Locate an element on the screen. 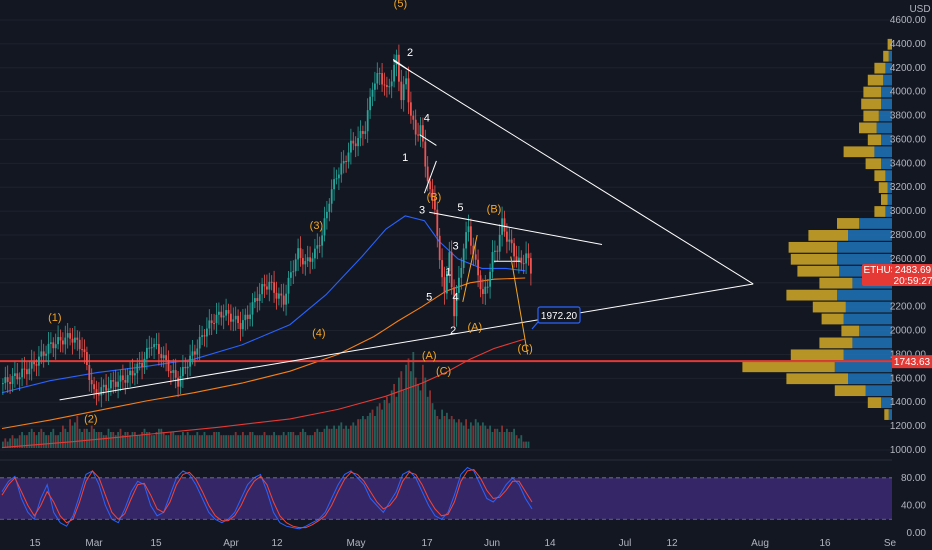 The height and width of the screenshot is (550, 932). wave-label: (3) is located at coordinates (316, 226).